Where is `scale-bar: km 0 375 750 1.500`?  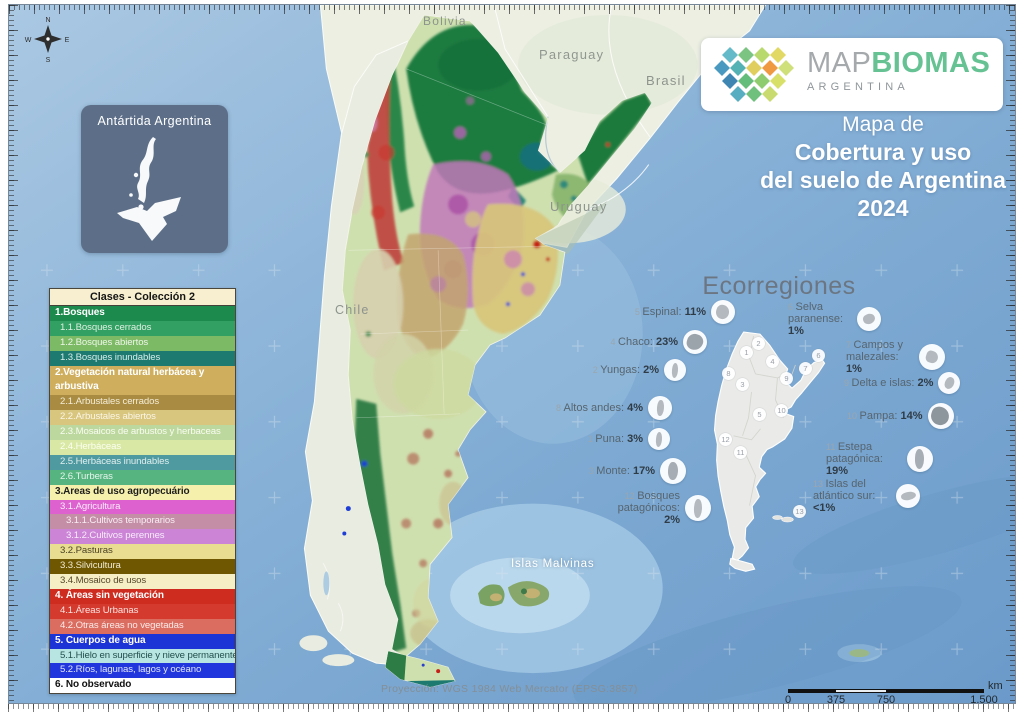
scale-bar: km 0 375 750 1.500 is located at coordinates (896, 691).